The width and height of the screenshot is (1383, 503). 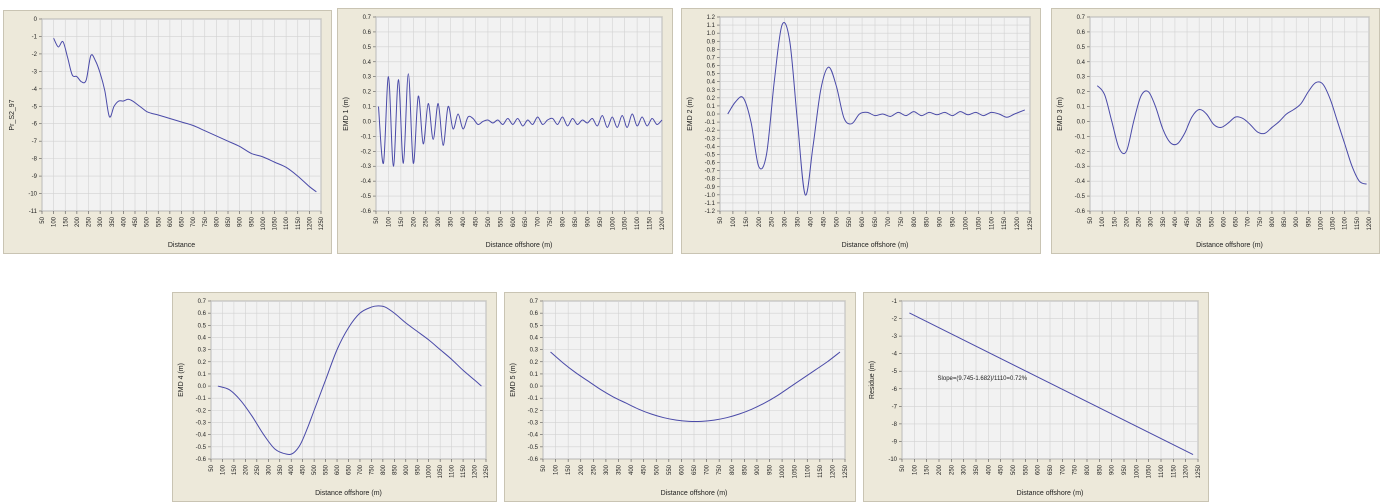 I want to click on y-tick-label: -10, so click(x=892, y=460).